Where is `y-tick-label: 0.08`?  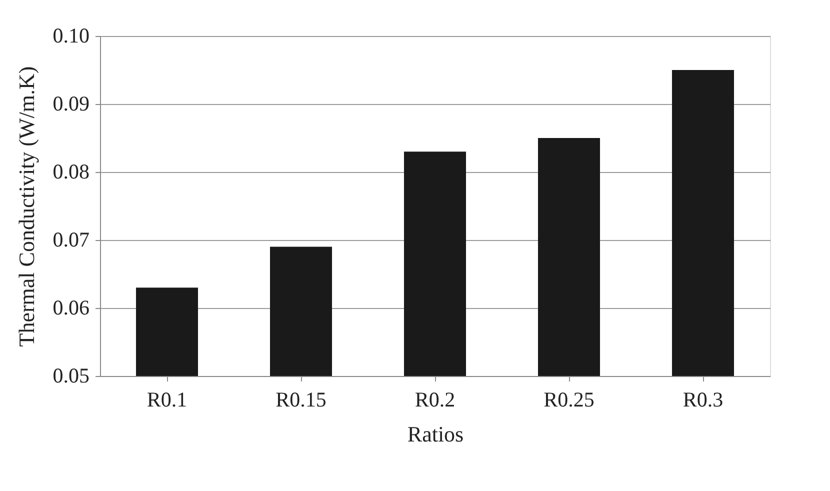
y-tick-label: 0.08 is located at coordinates (71, 172).